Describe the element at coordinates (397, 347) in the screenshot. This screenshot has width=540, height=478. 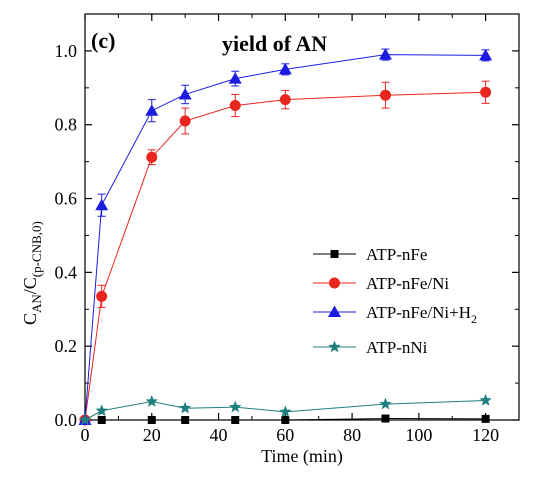
I see `legend-label: ATP-nNi` at that location.